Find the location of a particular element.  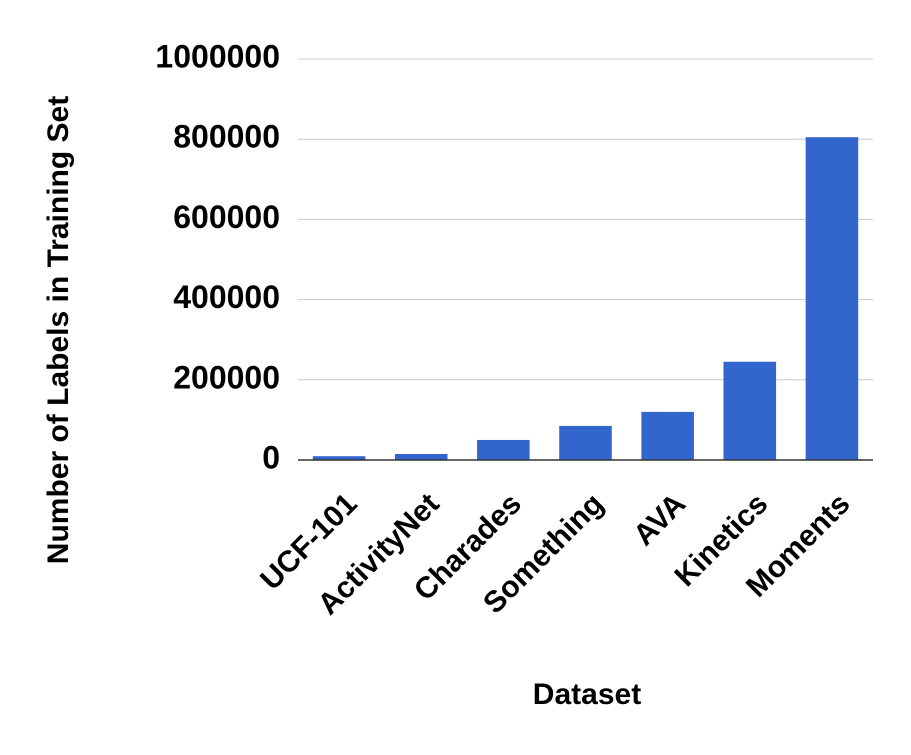

y-tick-label: 400000 is located at coordinates (226, 297).